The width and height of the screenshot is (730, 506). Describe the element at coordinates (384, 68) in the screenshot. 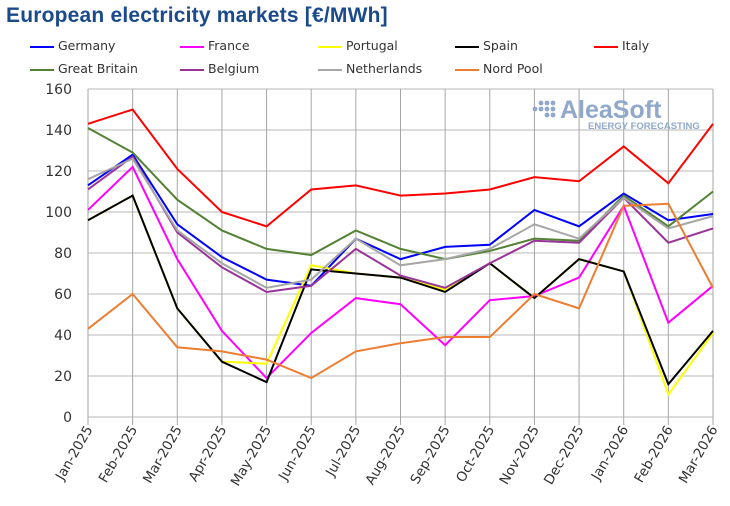

I see `legend-item: Netherlands` at that location.